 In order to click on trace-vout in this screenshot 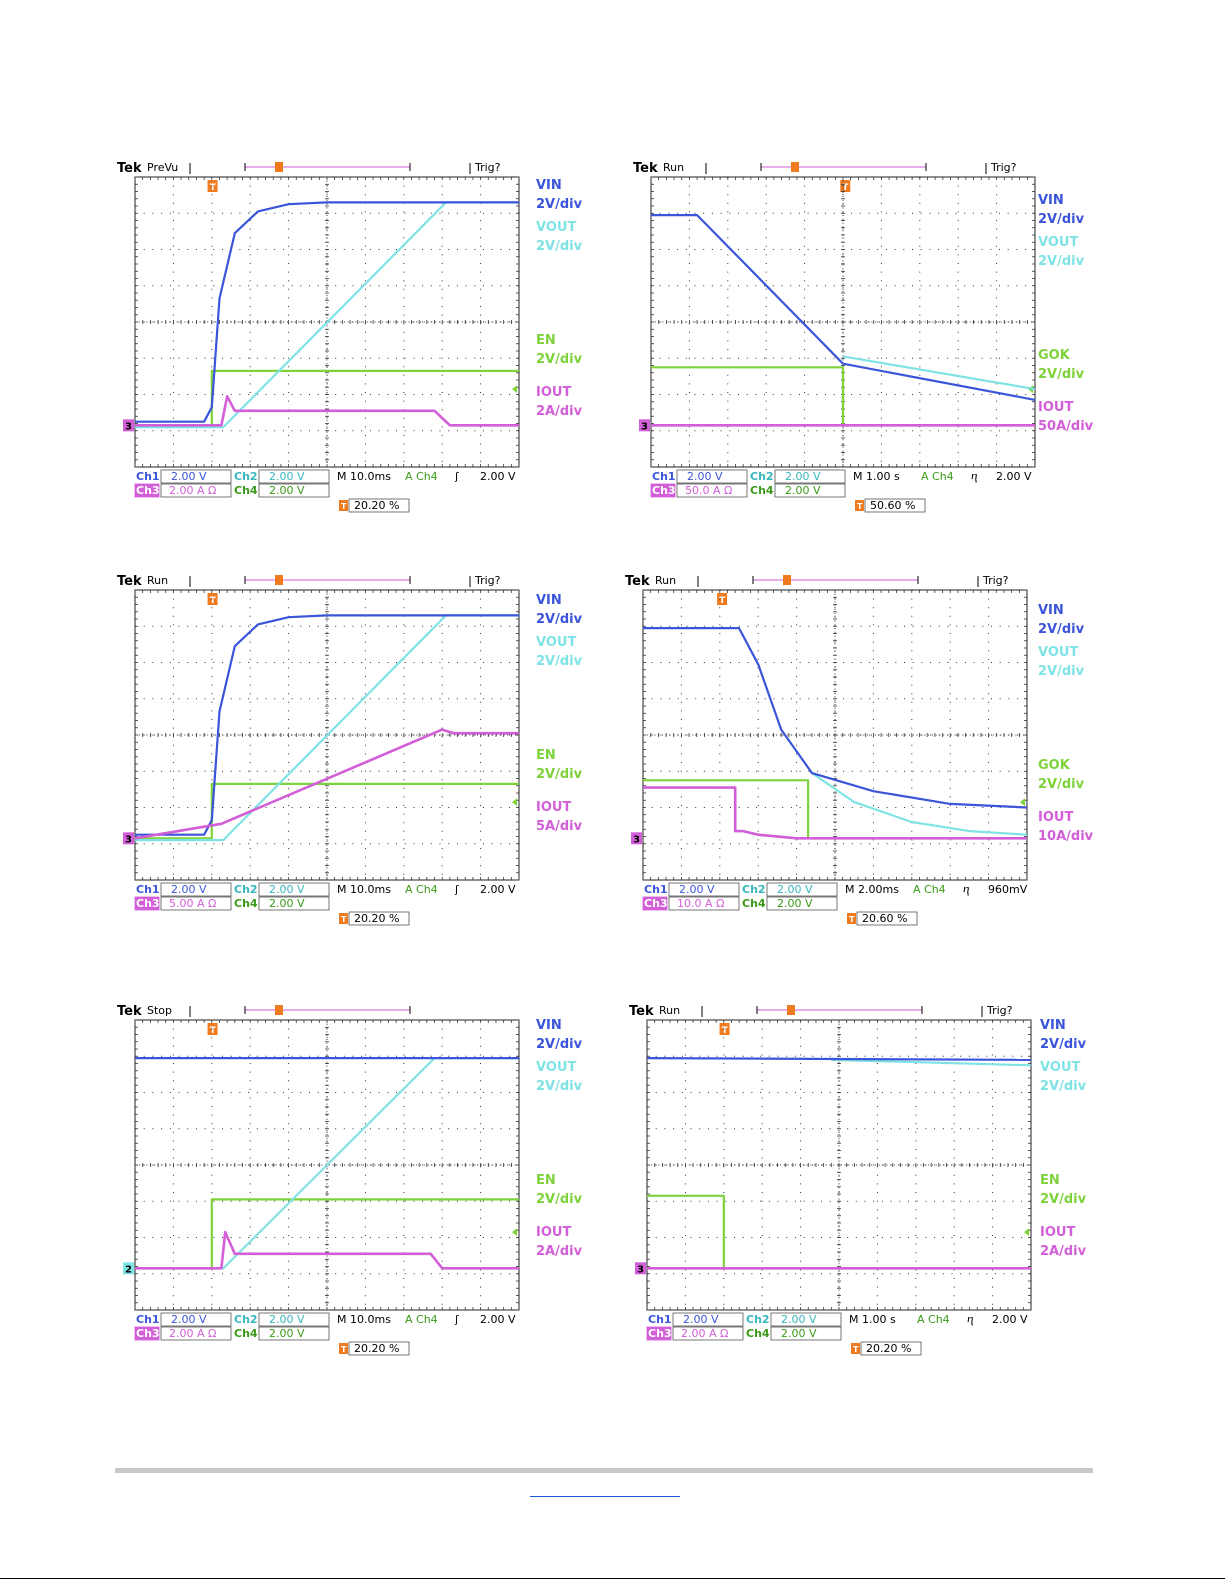, I will do `click(939, 373)`.